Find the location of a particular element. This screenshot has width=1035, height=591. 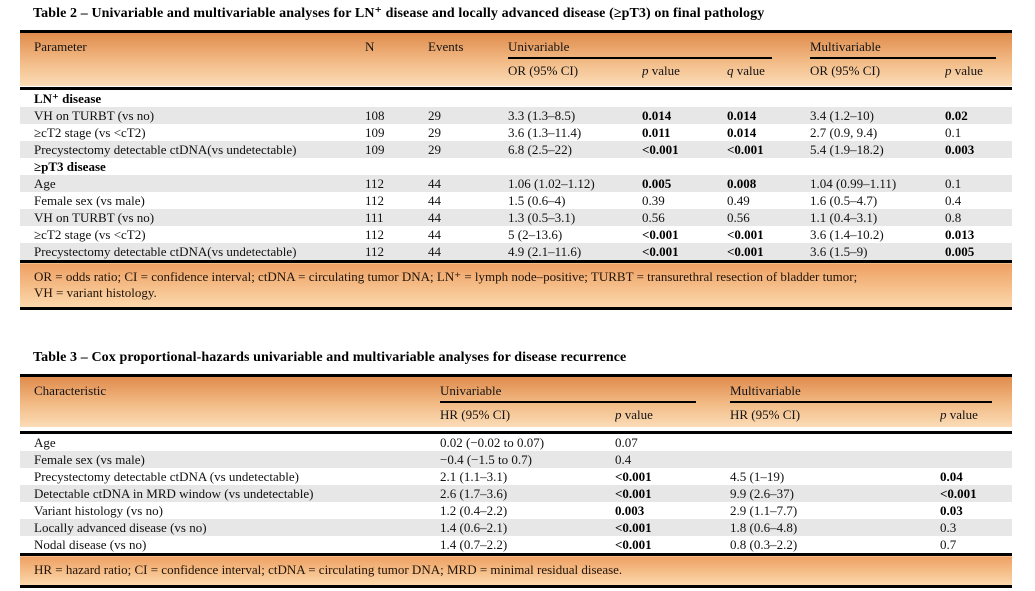

cell: 29 is located at coordinates (434, 149).